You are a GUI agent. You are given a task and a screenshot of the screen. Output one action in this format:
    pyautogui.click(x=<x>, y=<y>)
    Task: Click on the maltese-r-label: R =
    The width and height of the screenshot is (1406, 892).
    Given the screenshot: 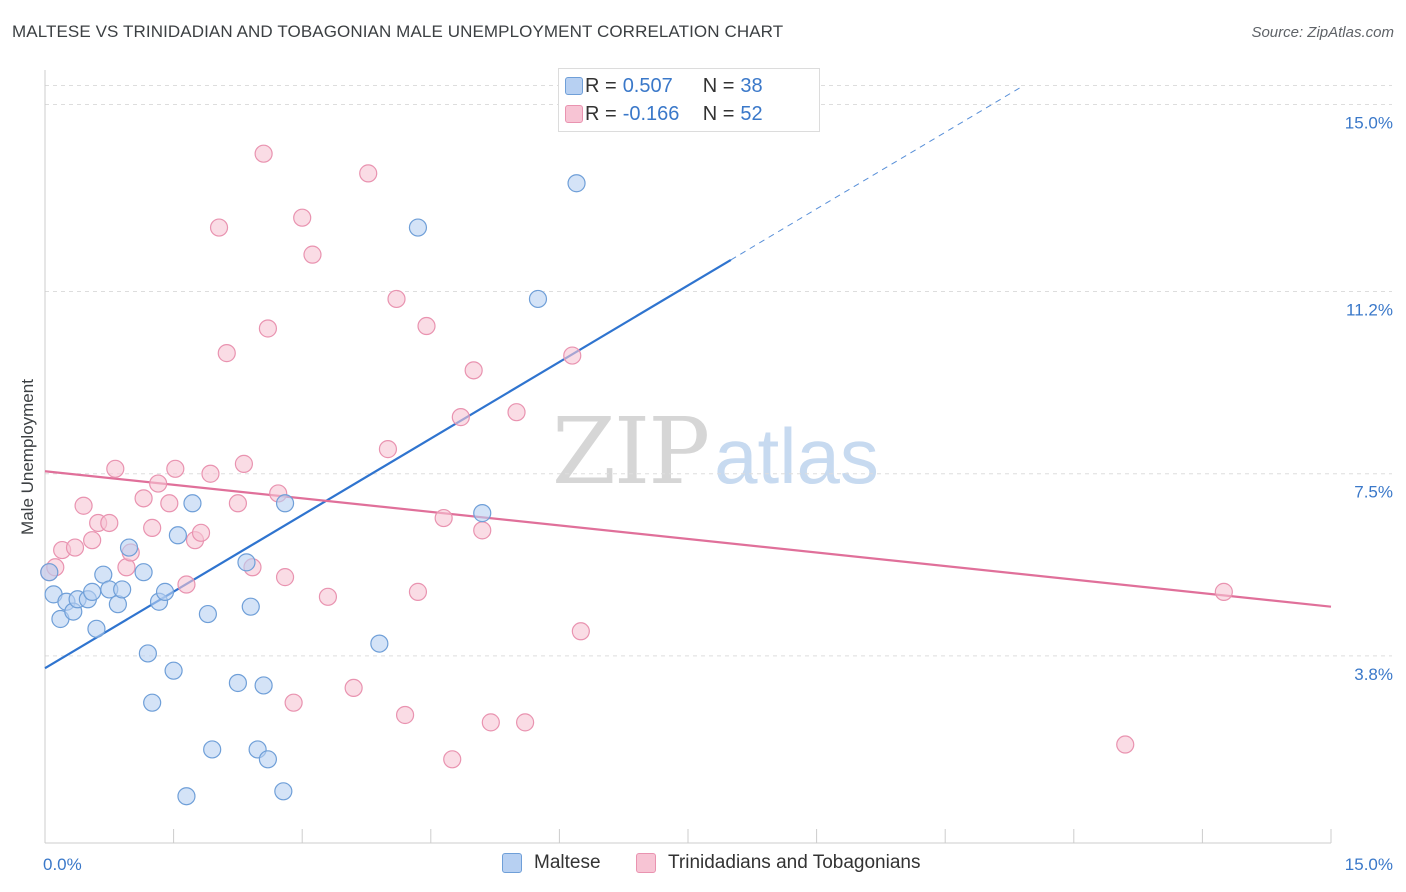 What is the action you would take?
    pyautogui.click(x=601, y=85)
    